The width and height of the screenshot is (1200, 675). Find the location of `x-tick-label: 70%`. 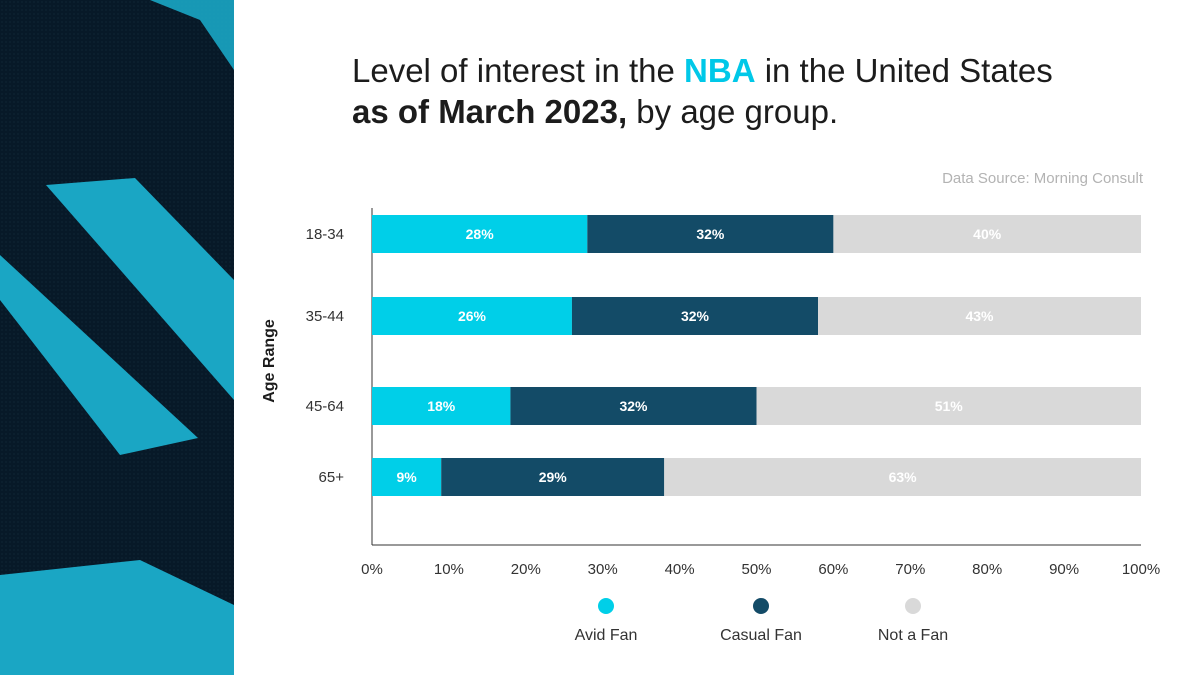

x-tick-label: 70% is located at coordinates (910, 569).